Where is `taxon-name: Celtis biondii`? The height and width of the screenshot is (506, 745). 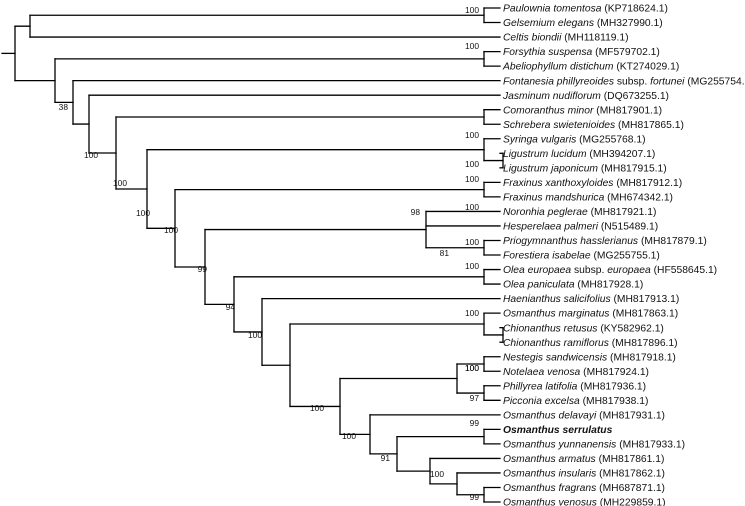
taxon-name: Celtis biondii is located at coordinates (532, 38).